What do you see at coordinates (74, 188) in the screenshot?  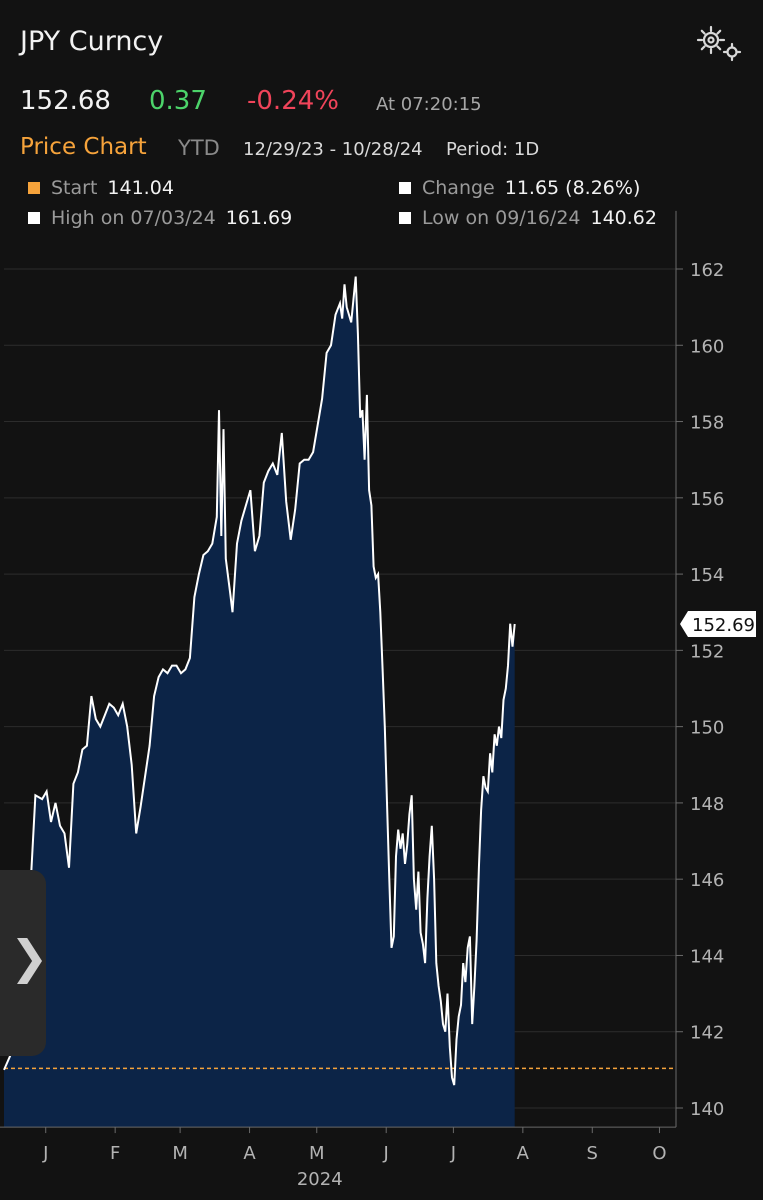 I see `stat-start-label: Start` at bounding box center [74, 188].